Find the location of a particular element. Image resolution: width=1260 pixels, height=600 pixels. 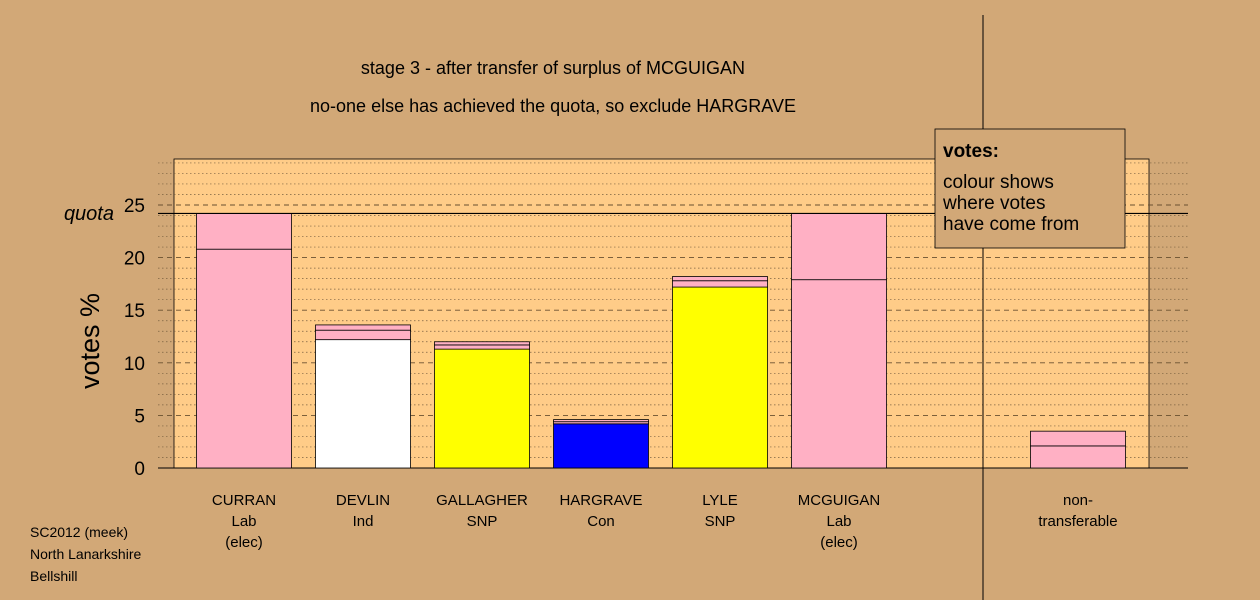

bar-lyle is located at coordinates (720, 372).